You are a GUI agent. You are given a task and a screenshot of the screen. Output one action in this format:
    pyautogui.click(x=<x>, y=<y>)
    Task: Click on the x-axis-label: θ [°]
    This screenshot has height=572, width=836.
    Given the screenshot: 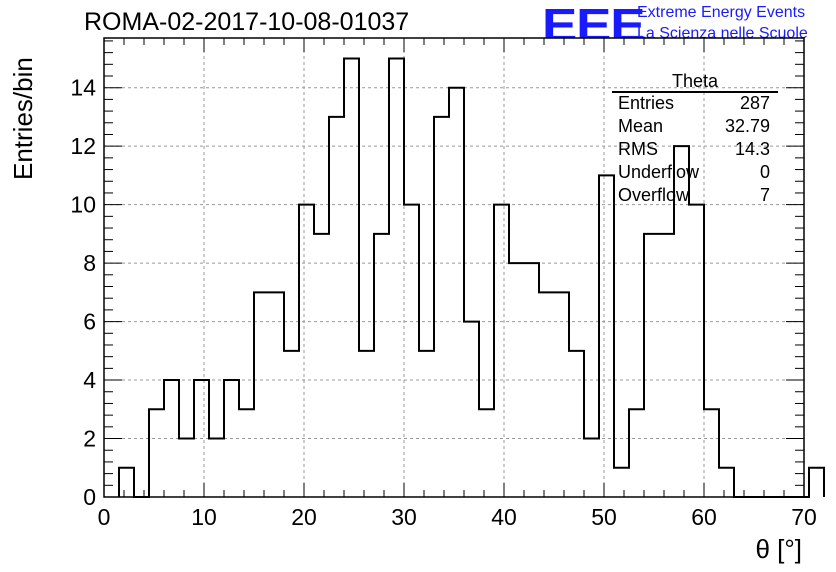 What is the action you would take?
    pyautogui.click(x=778, y=549)
    